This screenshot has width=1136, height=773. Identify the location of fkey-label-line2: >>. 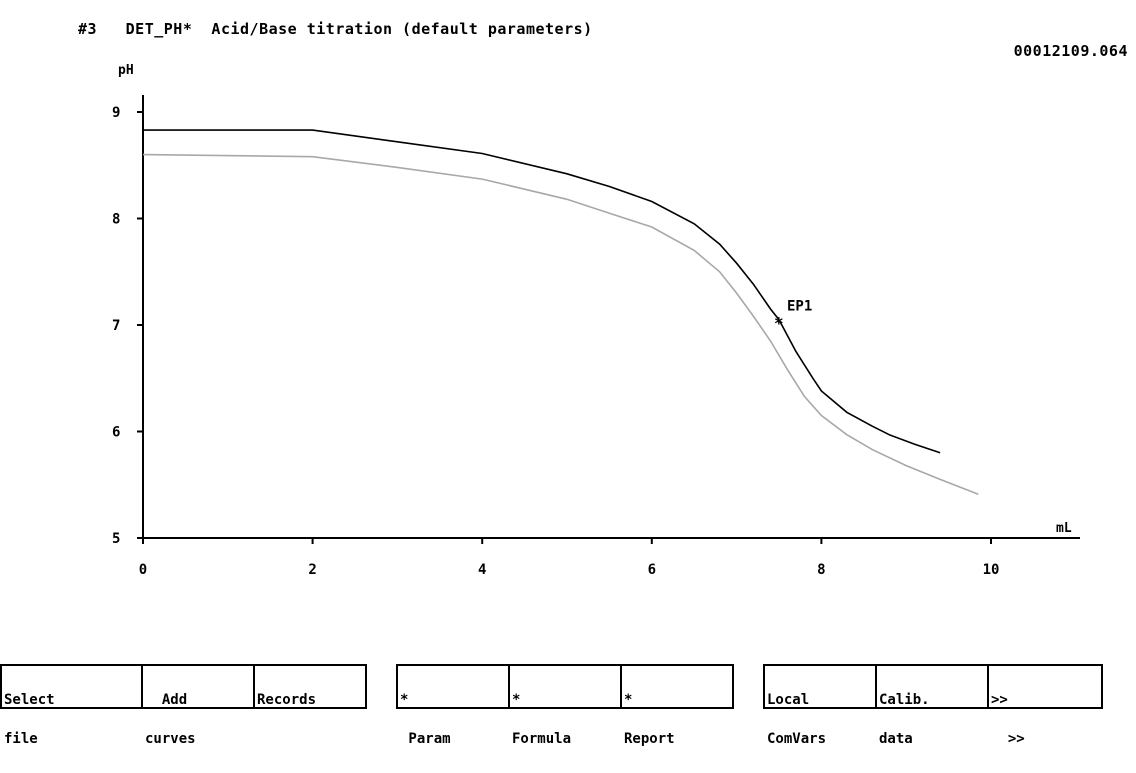
(1008, 739).